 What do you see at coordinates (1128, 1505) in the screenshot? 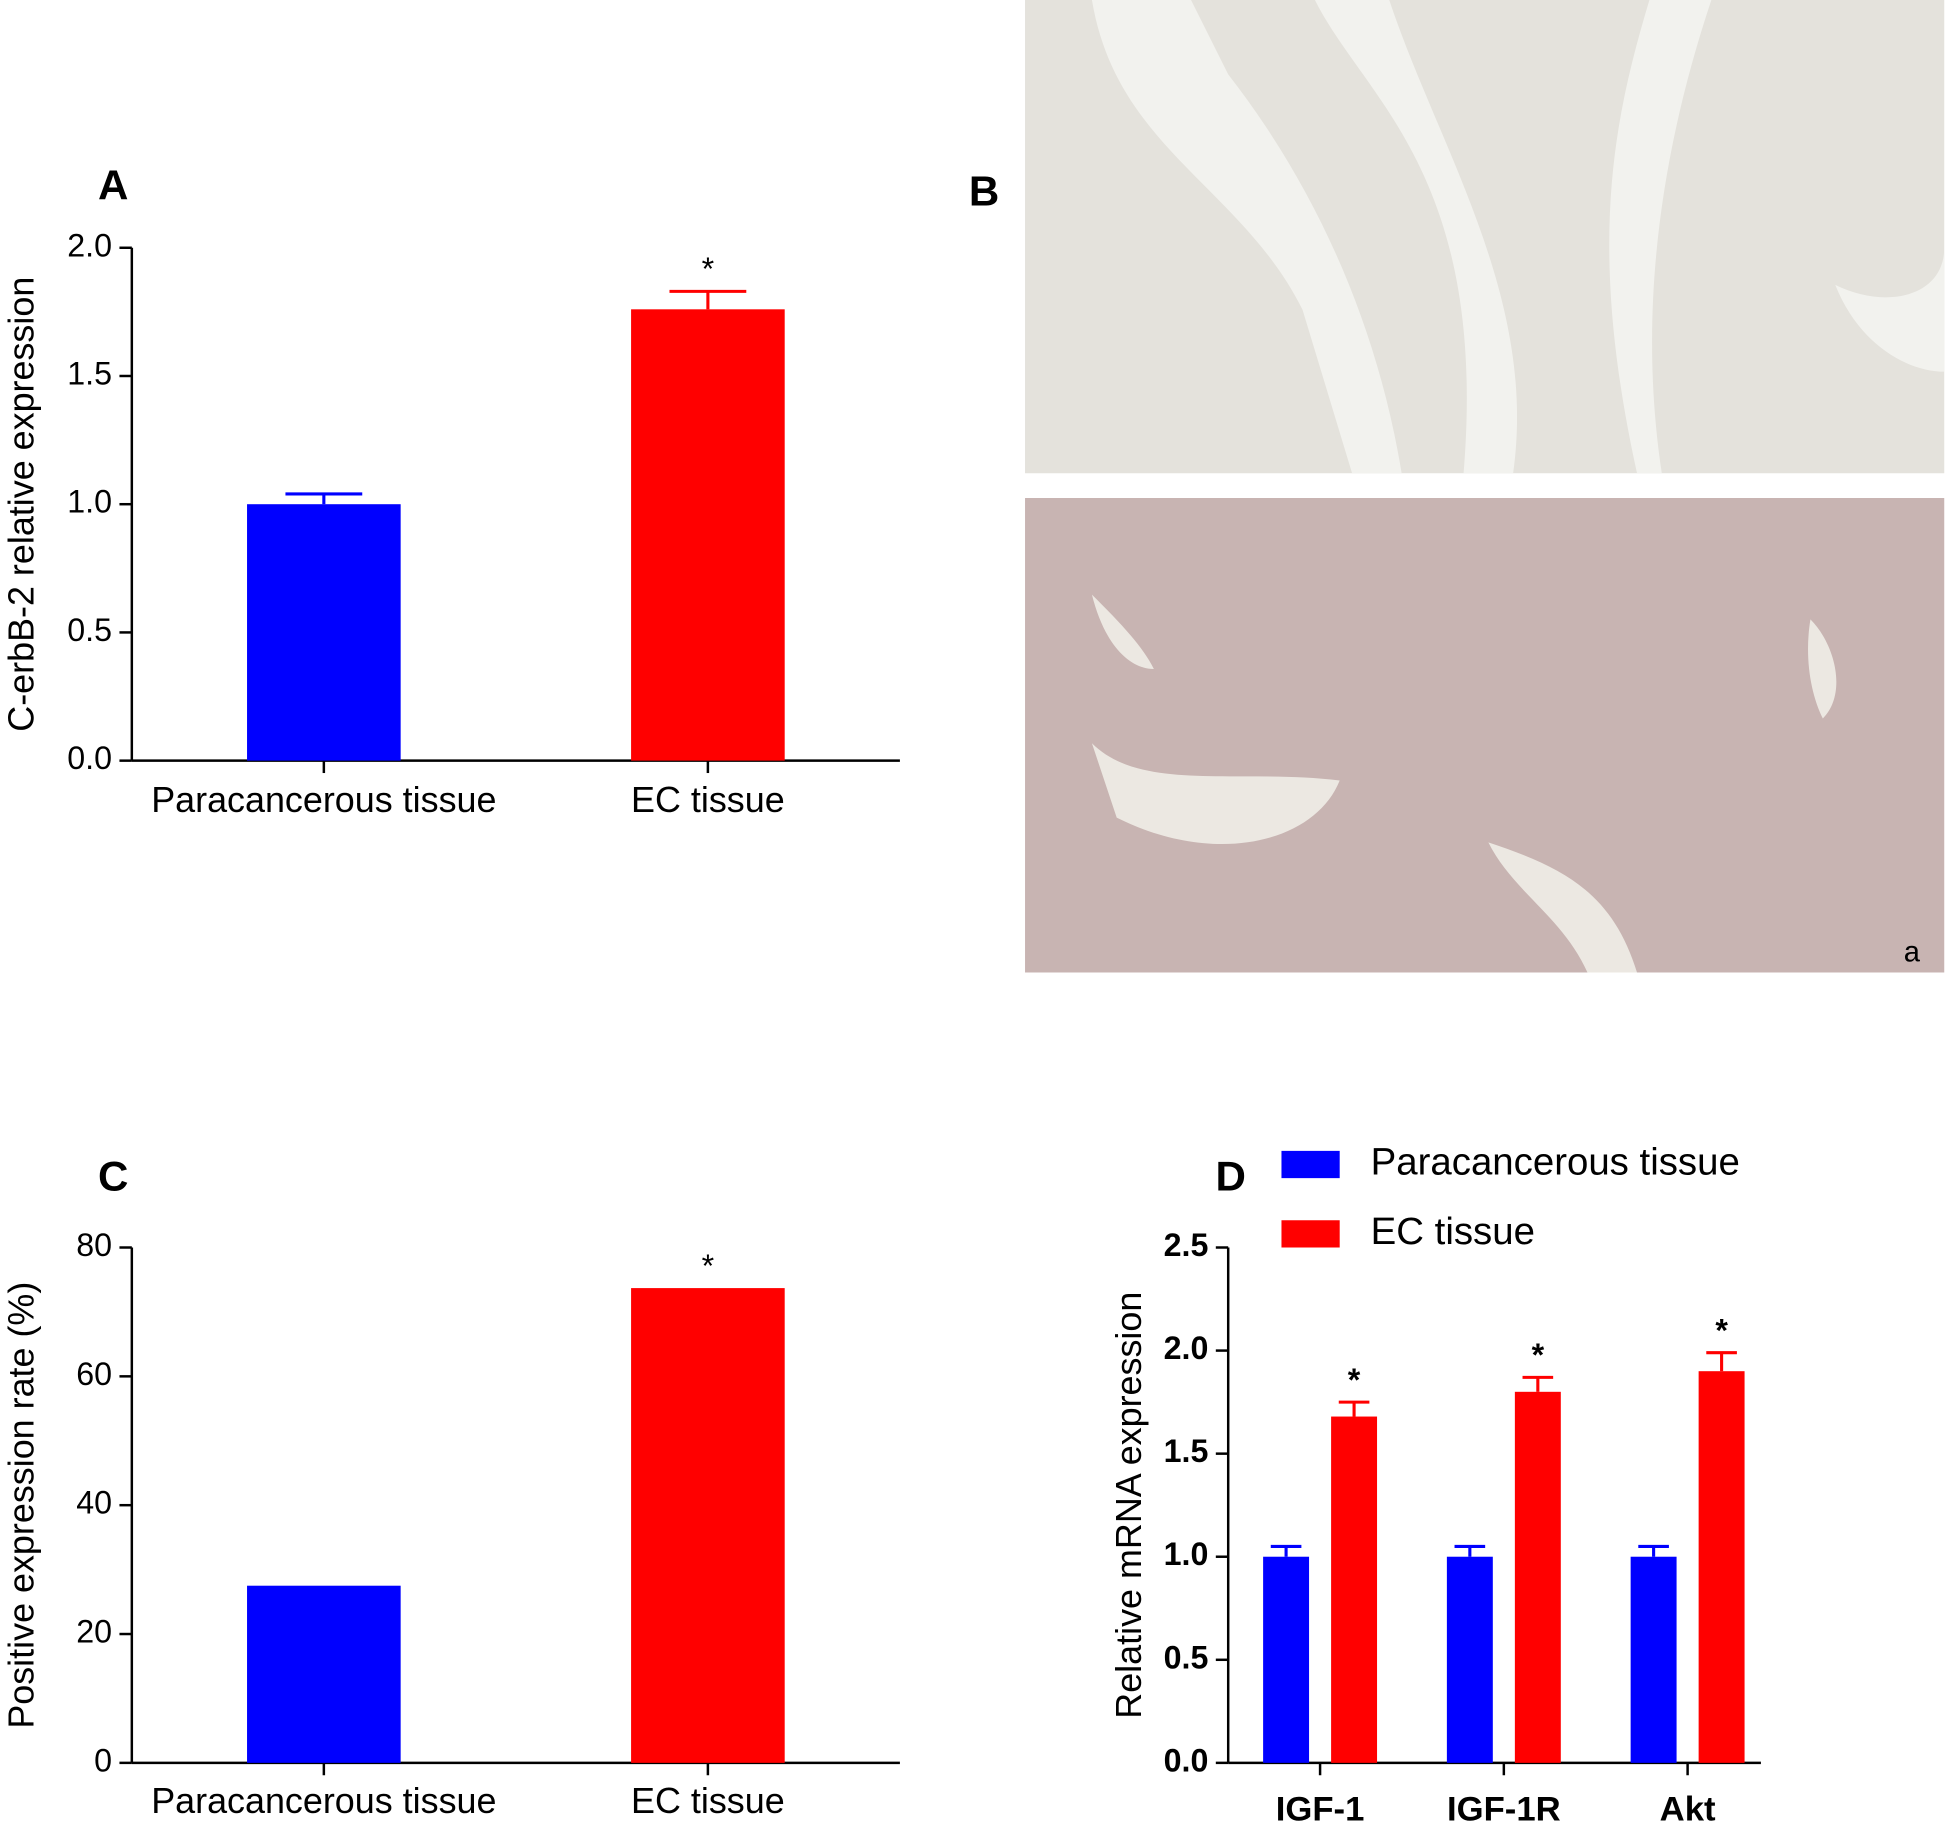
I see `y-axis-label: Relative mRNA expression` at bounding box center [1128, 1505].